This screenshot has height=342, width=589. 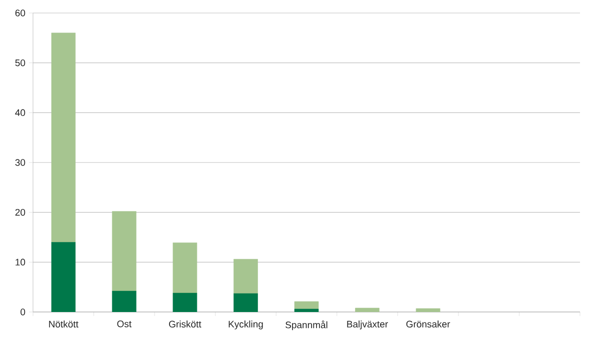 I want to click on x-tick-label: Grönsaker, so click(x=428, y=324).